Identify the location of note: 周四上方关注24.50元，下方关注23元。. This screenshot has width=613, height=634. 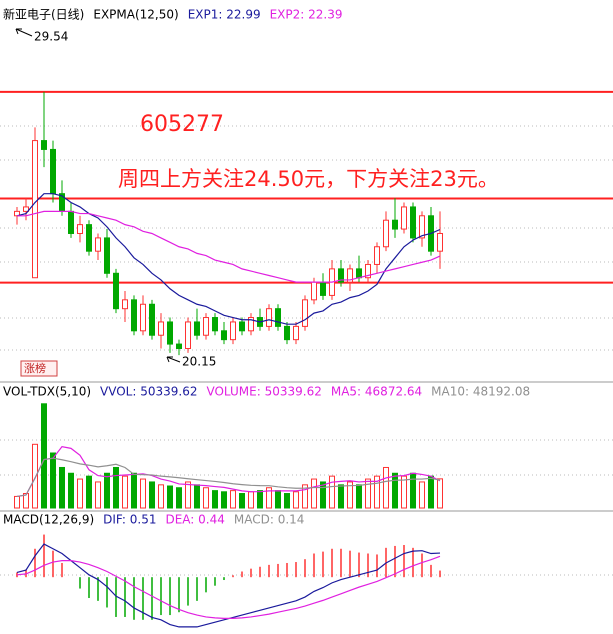
(308, 179).